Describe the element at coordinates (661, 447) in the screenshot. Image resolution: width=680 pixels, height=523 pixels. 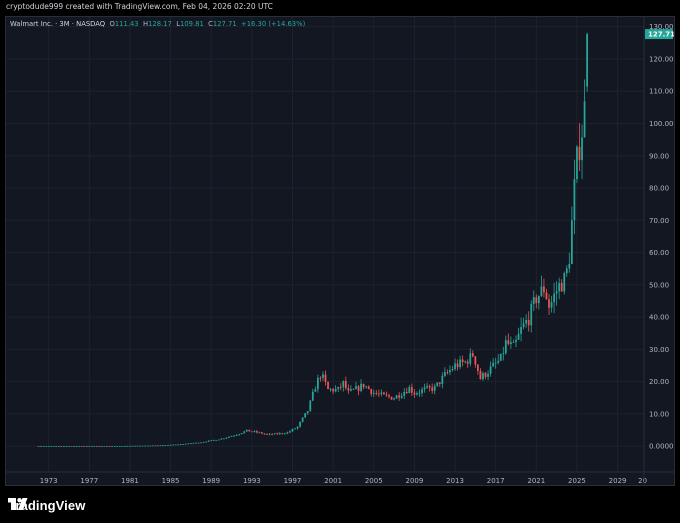
I see `y-tick-label: 0.0000` at that location.